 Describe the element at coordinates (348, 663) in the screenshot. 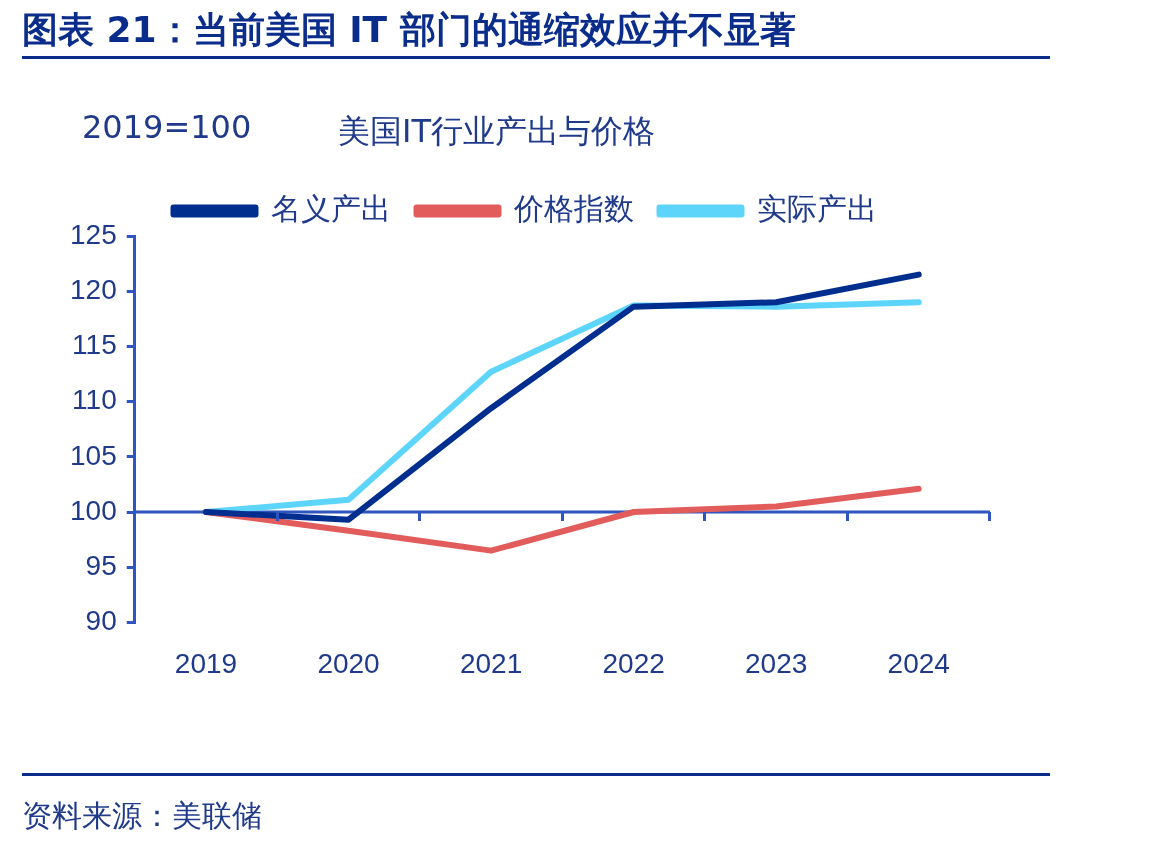

I see `x-tick-label: 2020` at that location.